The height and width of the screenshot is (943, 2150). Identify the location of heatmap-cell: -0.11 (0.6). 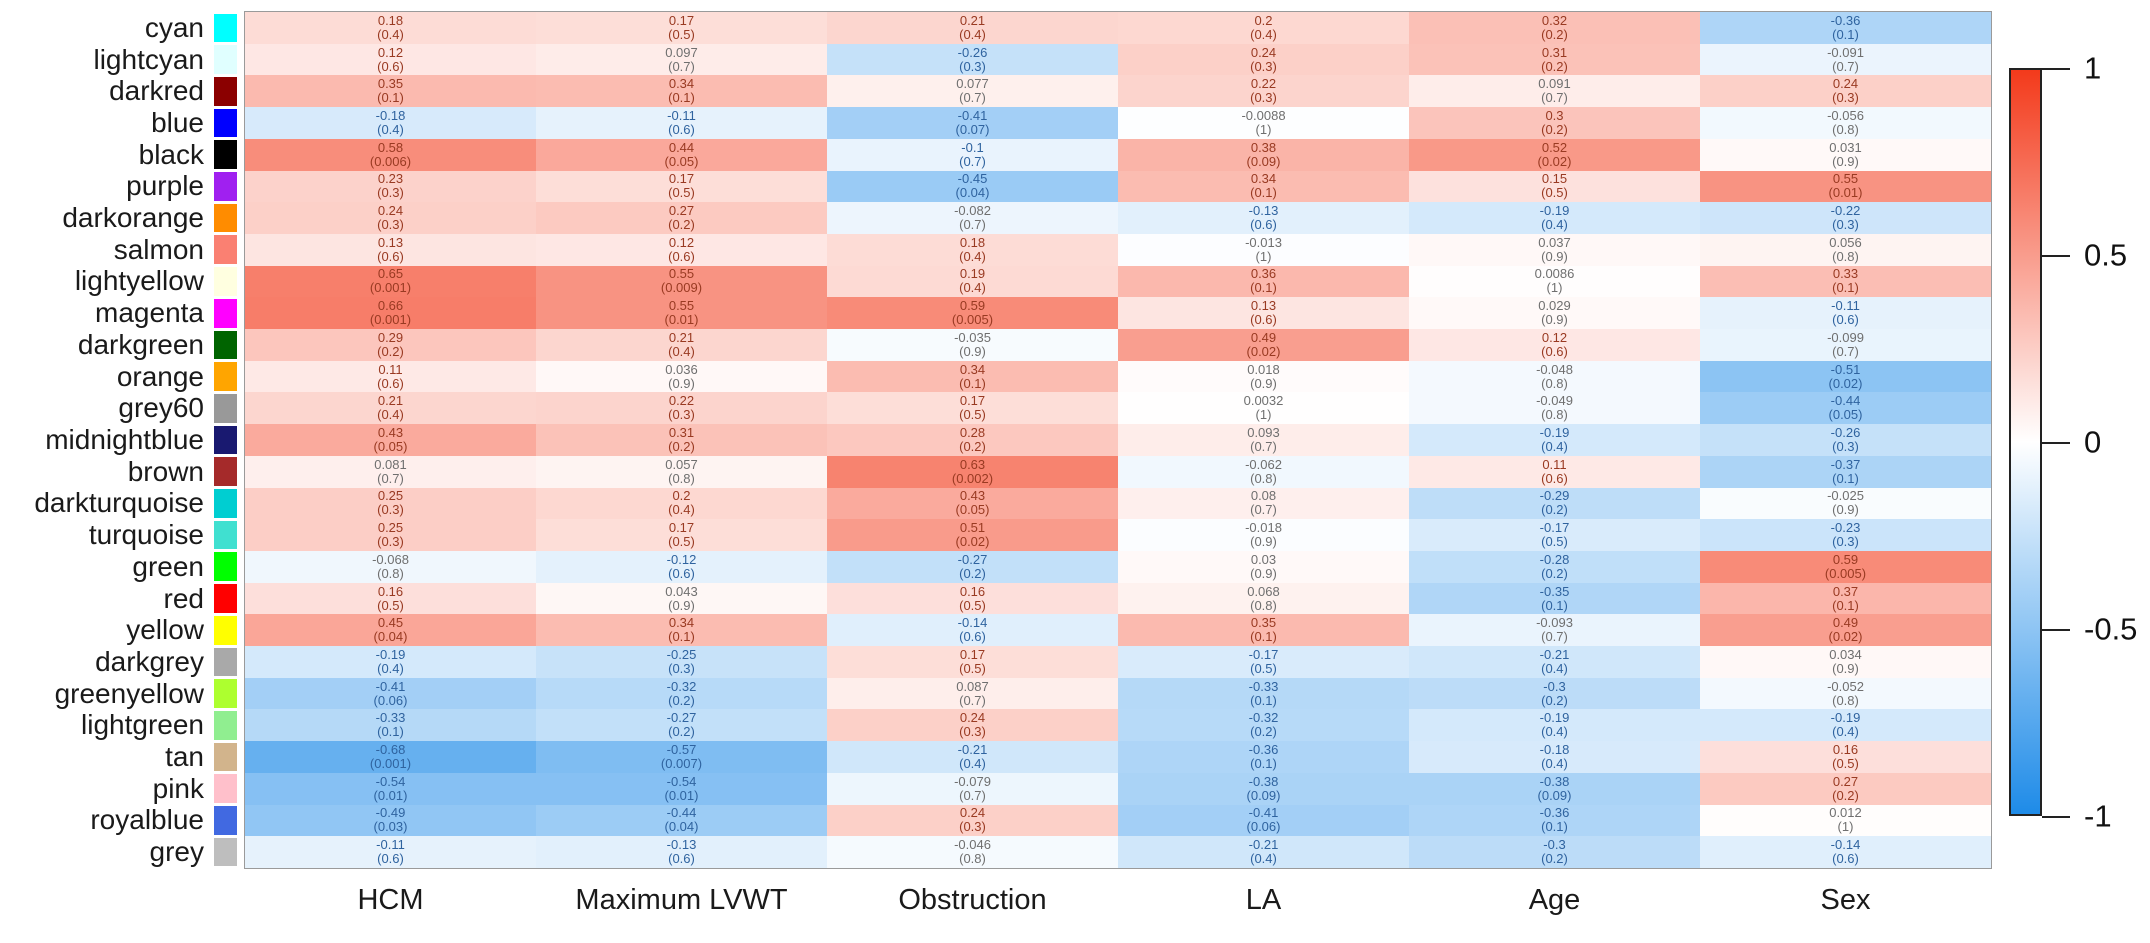
(390, 852).